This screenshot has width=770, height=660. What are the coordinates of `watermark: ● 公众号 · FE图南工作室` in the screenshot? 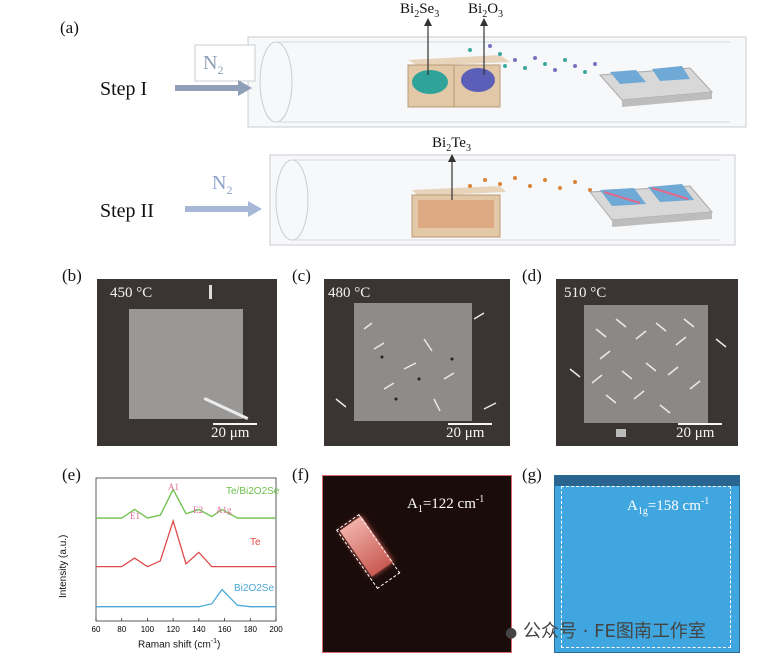 It's located at (605, 631).